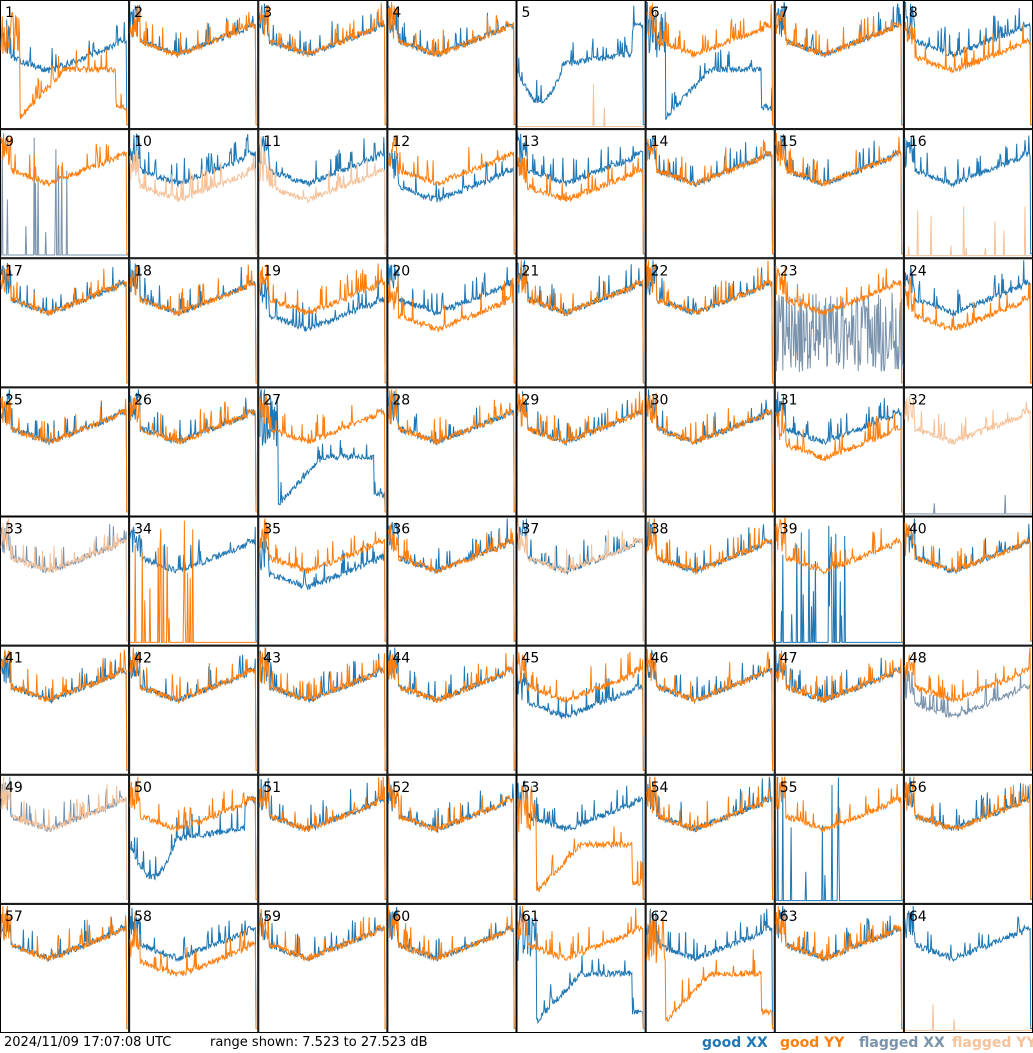 The height and width of the screenshot is (1053, 1033). What do you see at coordinates (143, 271) in the screenshot?
I see `panel-label: 18` at bounding box center [143, 271].